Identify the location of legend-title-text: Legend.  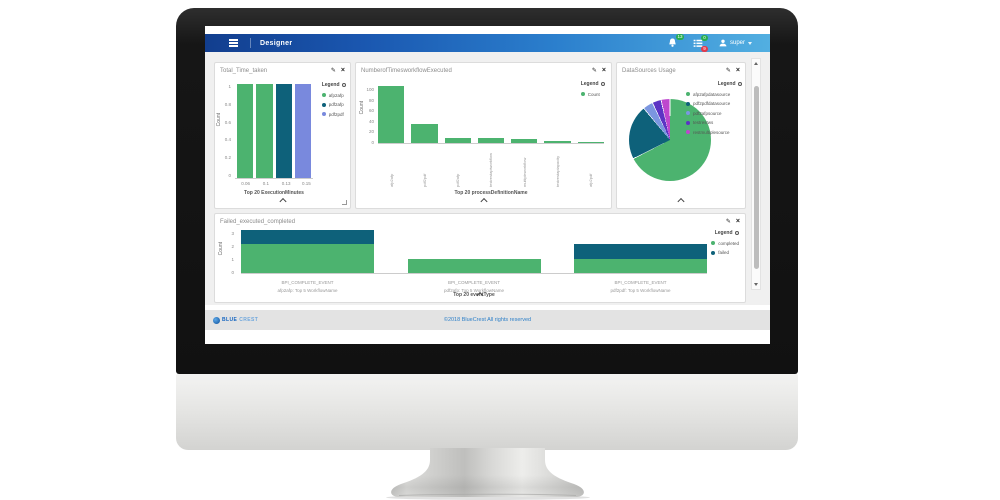
(330, 85).